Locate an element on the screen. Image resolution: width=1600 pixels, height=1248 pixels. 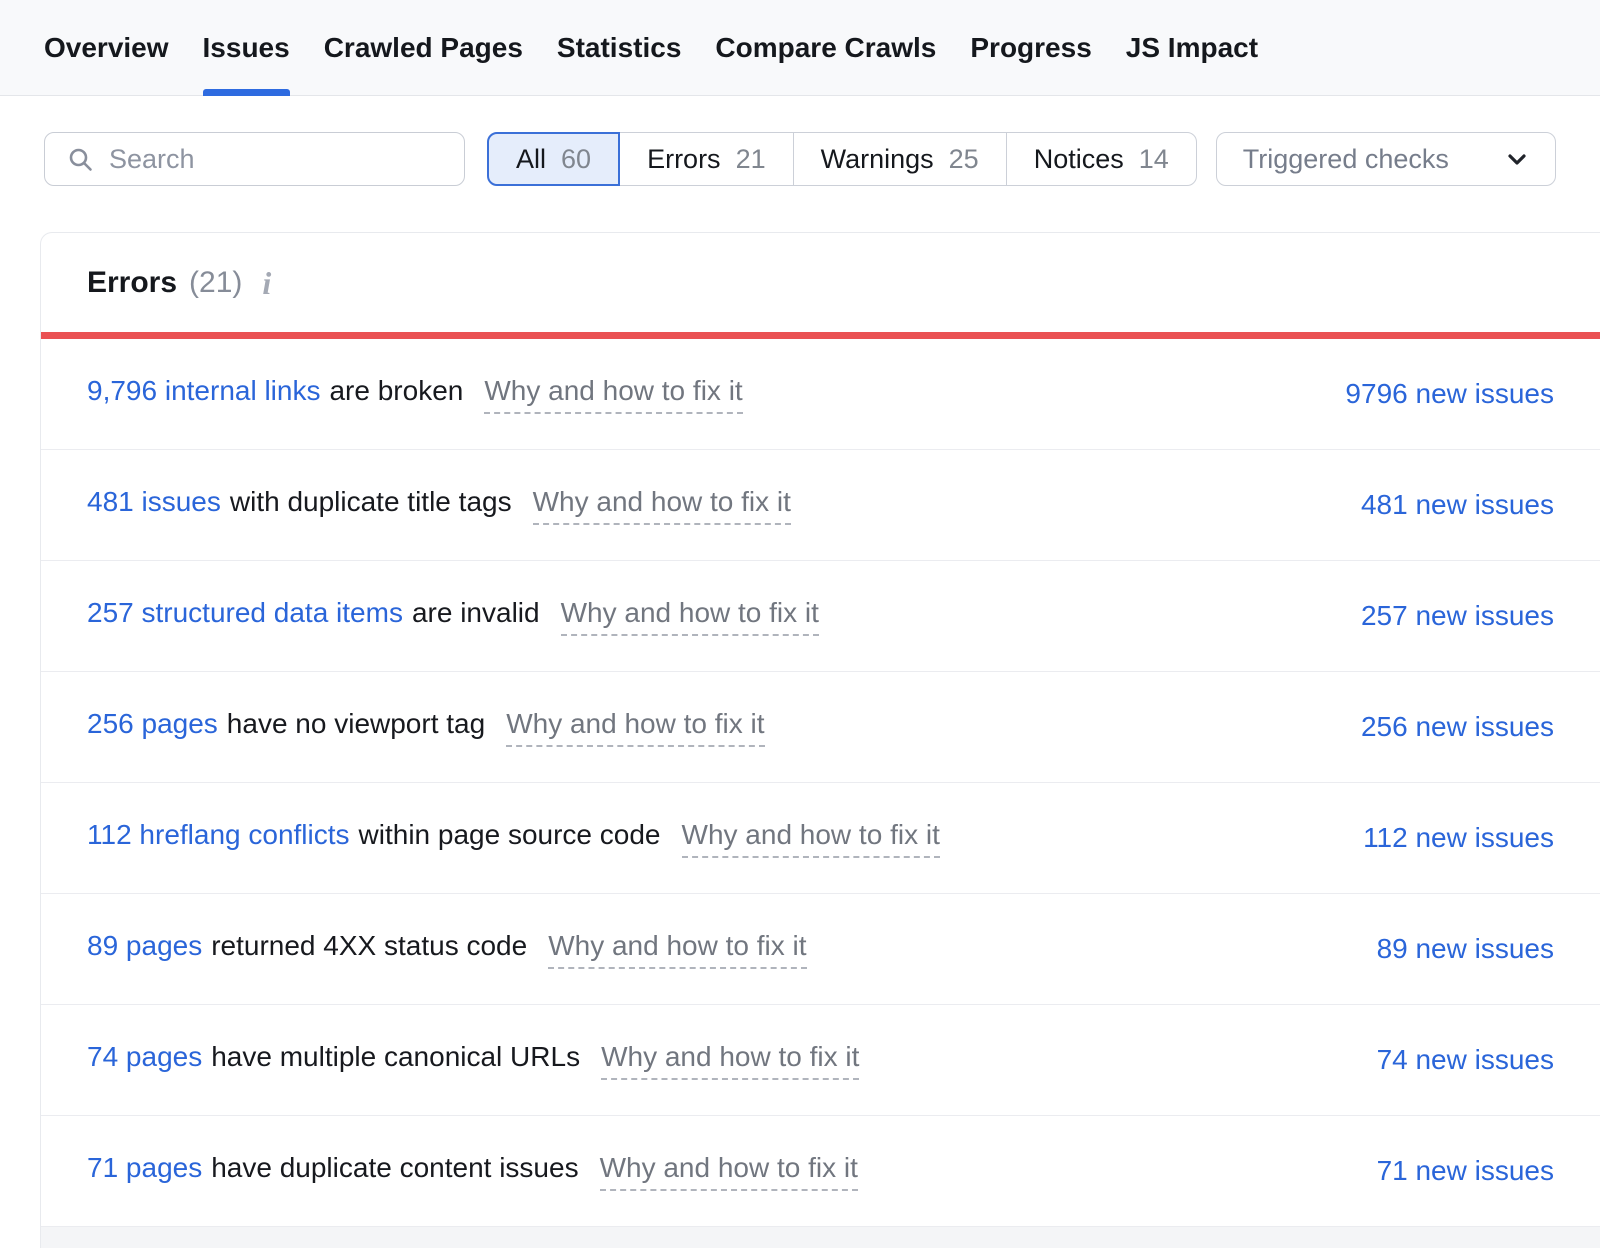
severity-filter-group: All 60 Errors 21 Warnings 25 Notices 14 is located at coordinates (842, 159).